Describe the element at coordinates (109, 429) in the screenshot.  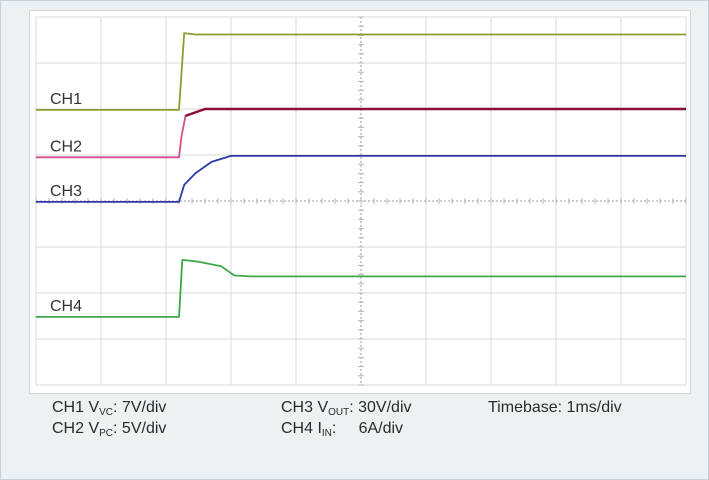
I see `legend-ch2: CH2 VPC: 5V/div` at that location.